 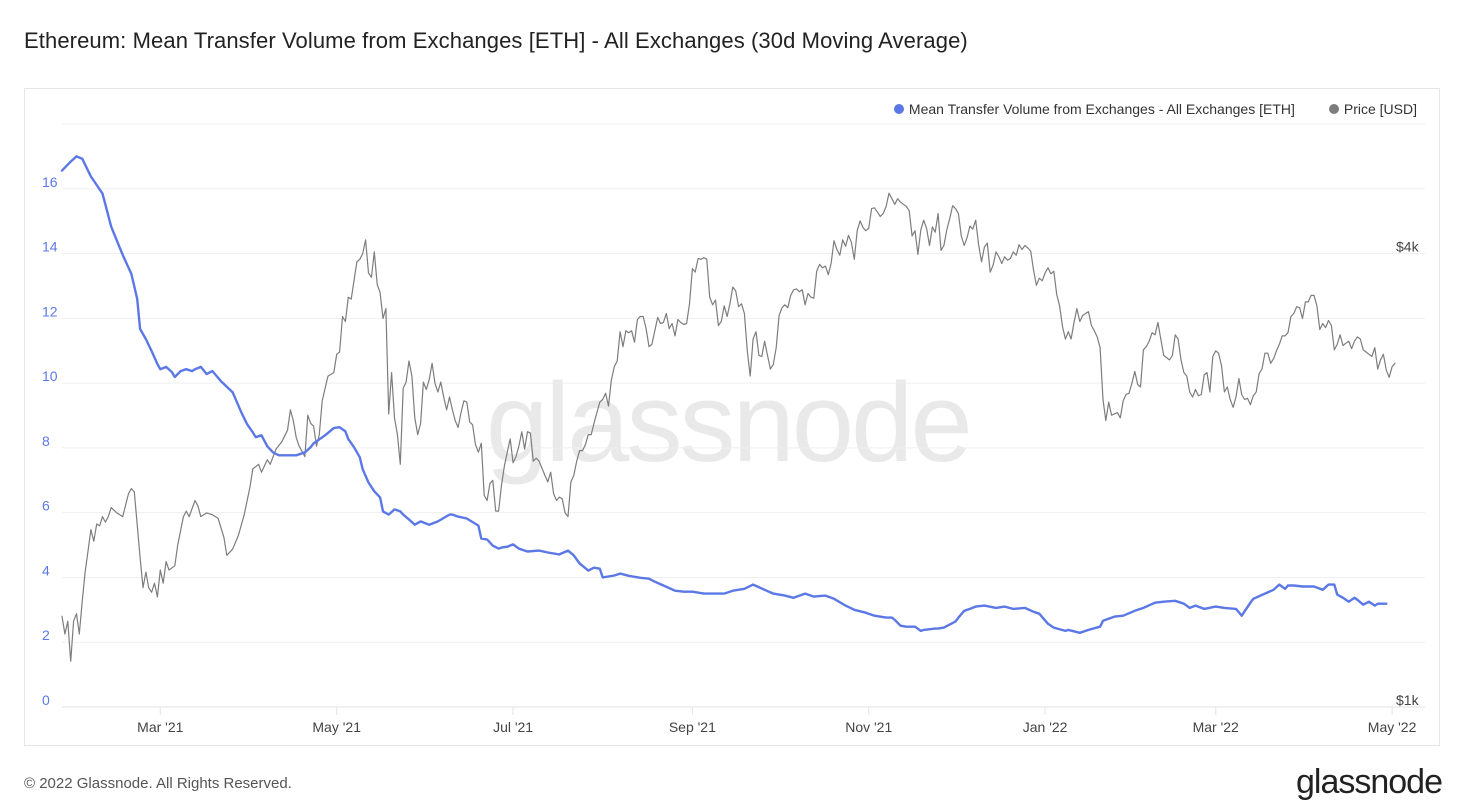 What do you see at coordinates (513, 727) in the screenshot?
I see `x-tick-label: Jul '21` at bounding box center [513, 727].